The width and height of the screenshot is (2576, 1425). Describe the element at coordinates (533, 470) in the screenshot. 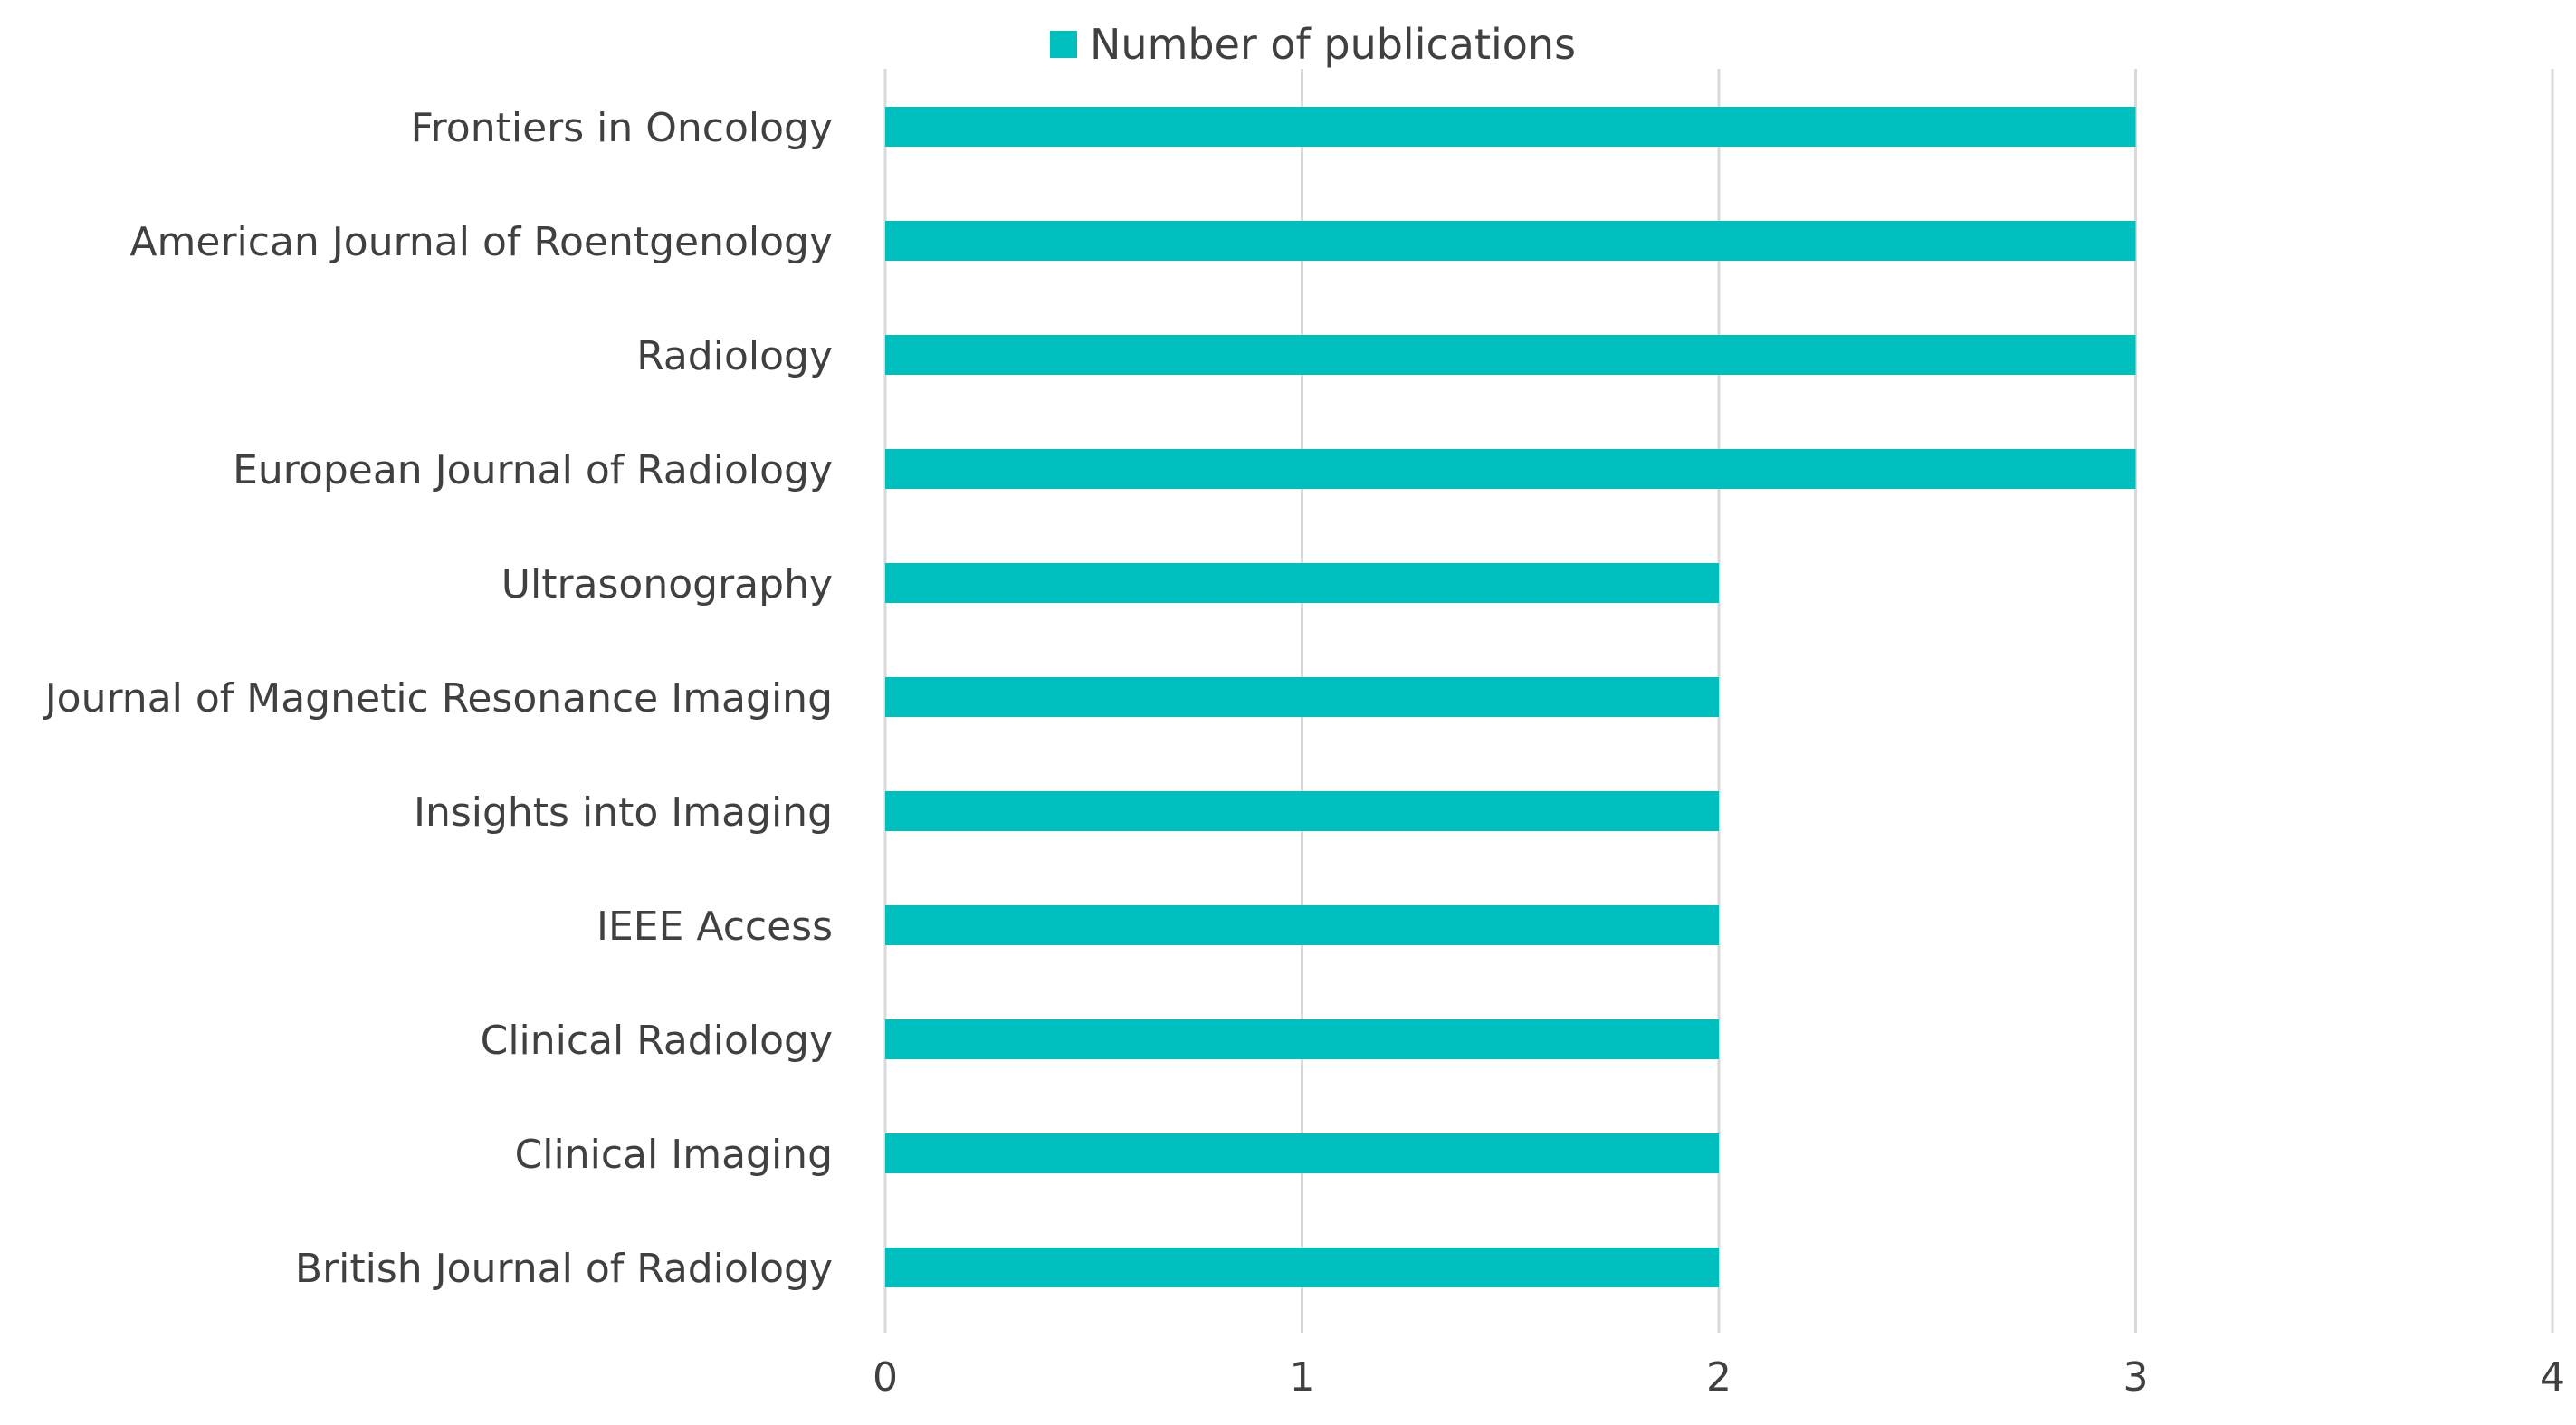

I see `category-label: European Journal of Radiology` at that location.